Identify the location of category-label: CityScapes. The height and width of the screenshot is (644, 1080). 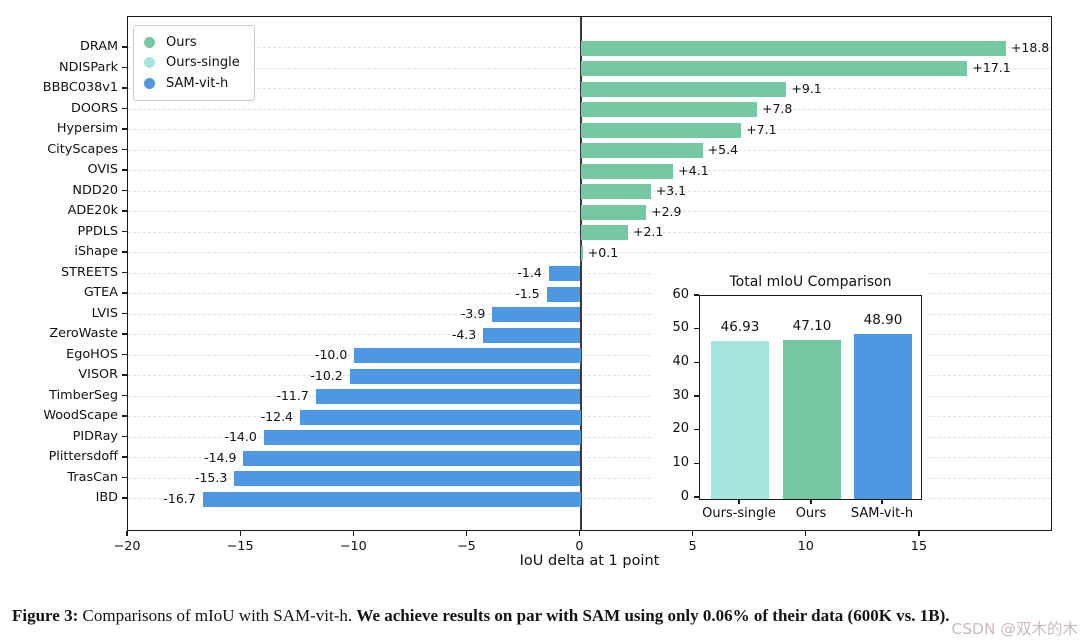
(82, 149).